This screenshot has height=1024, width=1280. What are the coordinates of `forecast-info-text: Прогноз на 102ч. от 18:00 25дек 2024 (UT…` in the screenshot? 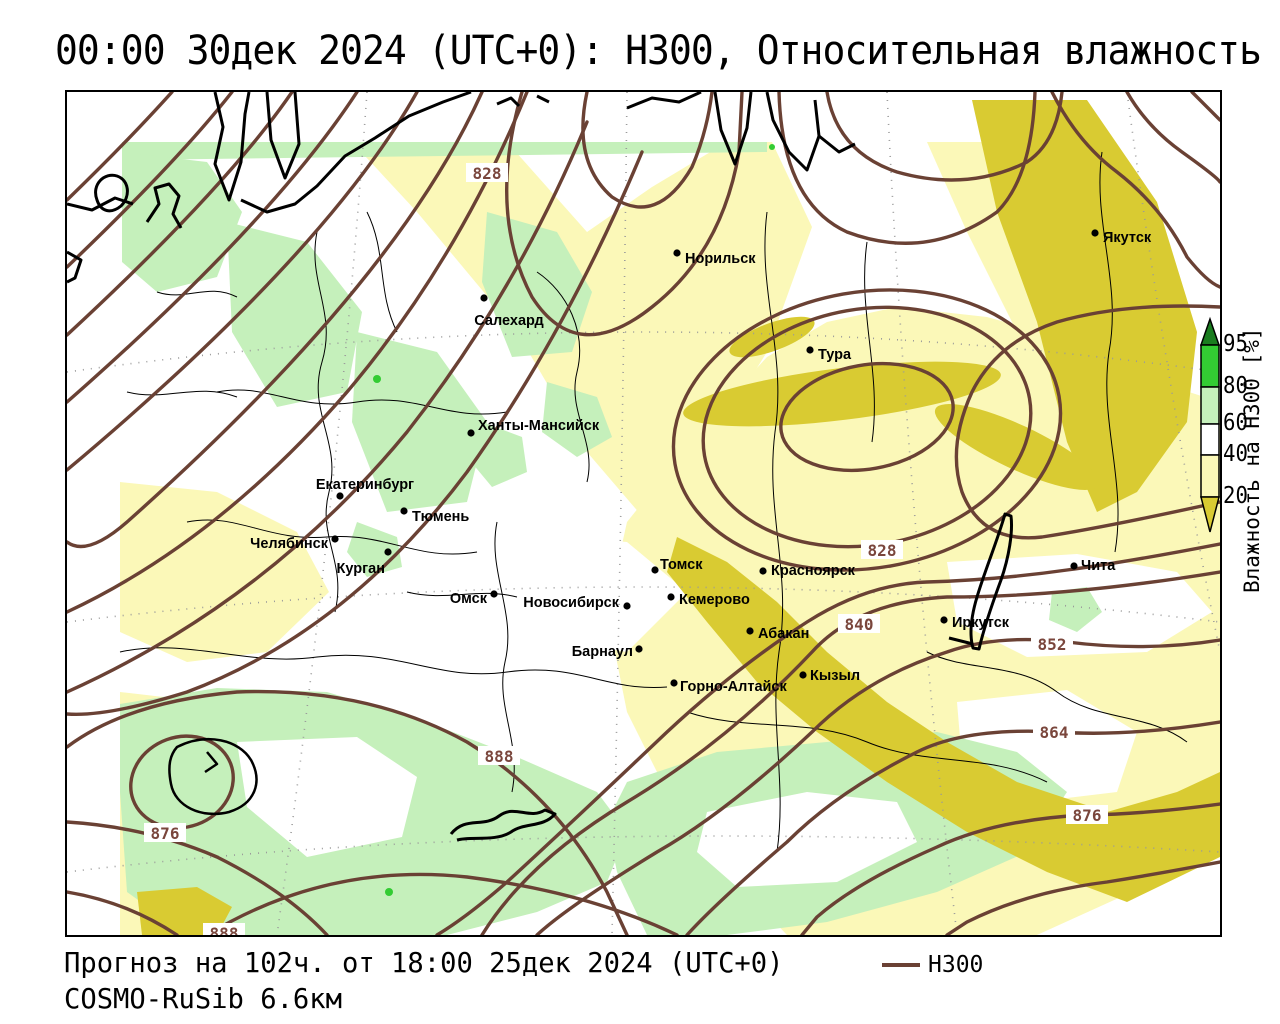 It's located at (424, 962).